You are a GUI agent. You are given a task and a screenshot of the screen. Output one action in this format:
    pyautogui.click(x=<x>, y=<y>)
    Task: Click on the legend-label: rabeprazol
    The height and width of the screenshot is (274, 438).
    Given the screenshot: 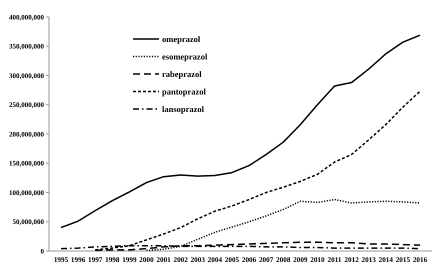 What is the action you would take?
    pyautogui.click(x=182, y=73)
    